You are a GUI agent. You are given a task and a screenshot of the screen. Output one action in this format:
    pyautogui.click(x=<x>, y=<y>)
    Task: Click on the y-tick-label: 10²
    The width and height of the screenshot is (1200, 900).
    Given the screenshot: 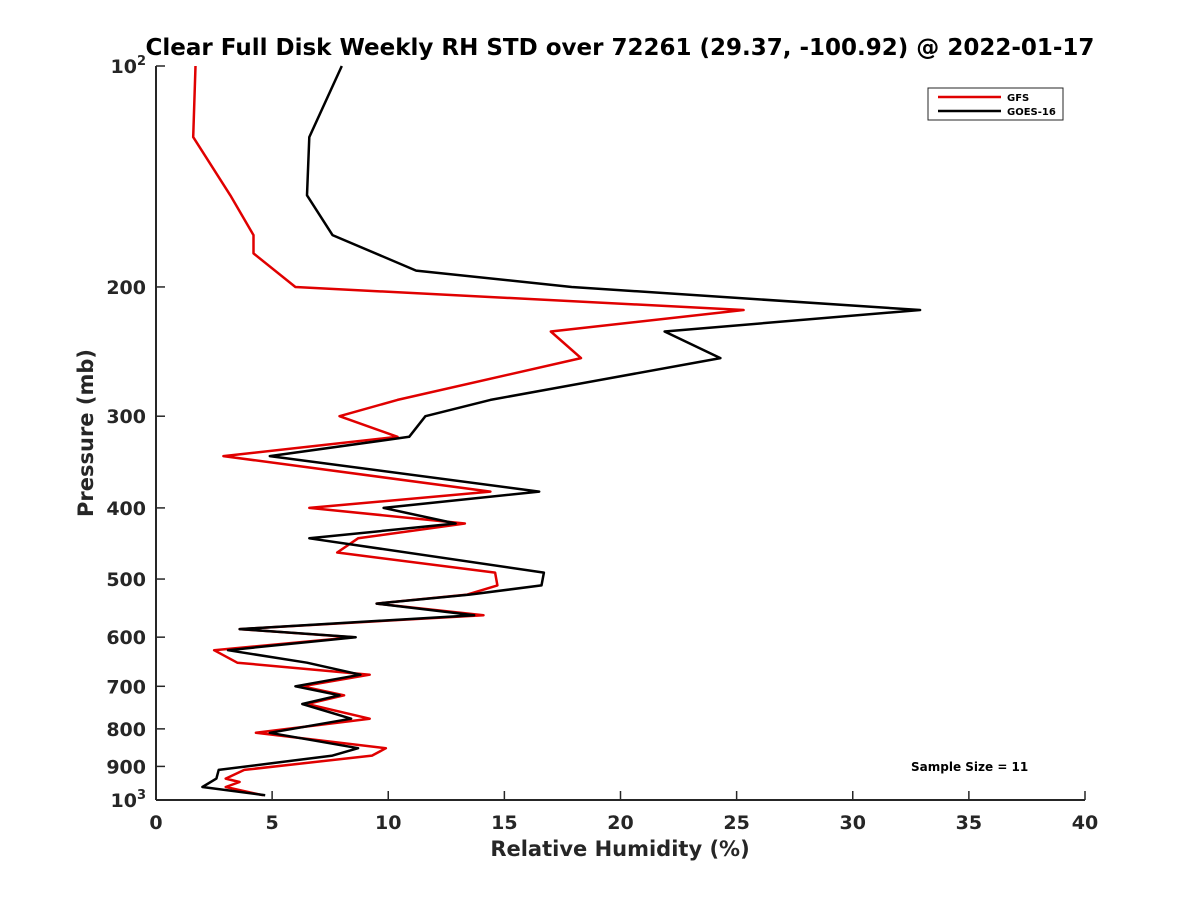 What is the action you would take?
    pyautogui.click(x=129, y=66)
    